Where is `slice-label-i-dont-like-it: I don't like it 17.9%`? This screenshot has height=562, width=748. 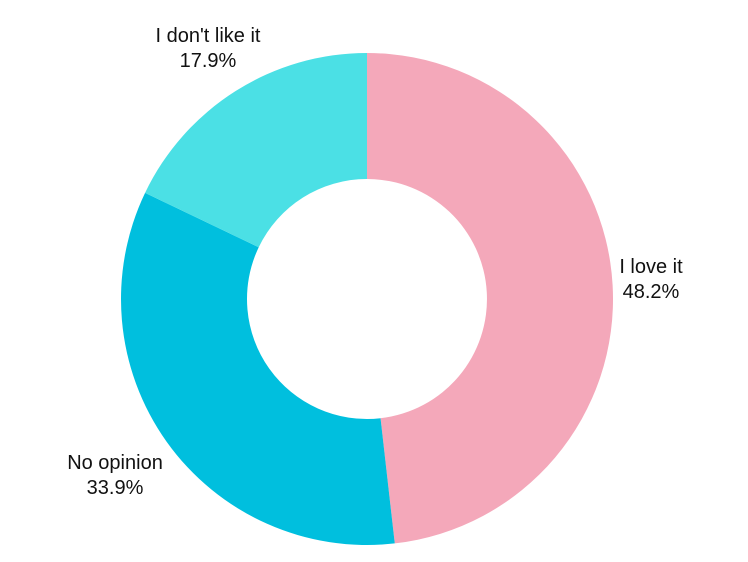 slice-label-i-dont-like-it: I don't like it 17.9% is located at coordinates (208, 49).